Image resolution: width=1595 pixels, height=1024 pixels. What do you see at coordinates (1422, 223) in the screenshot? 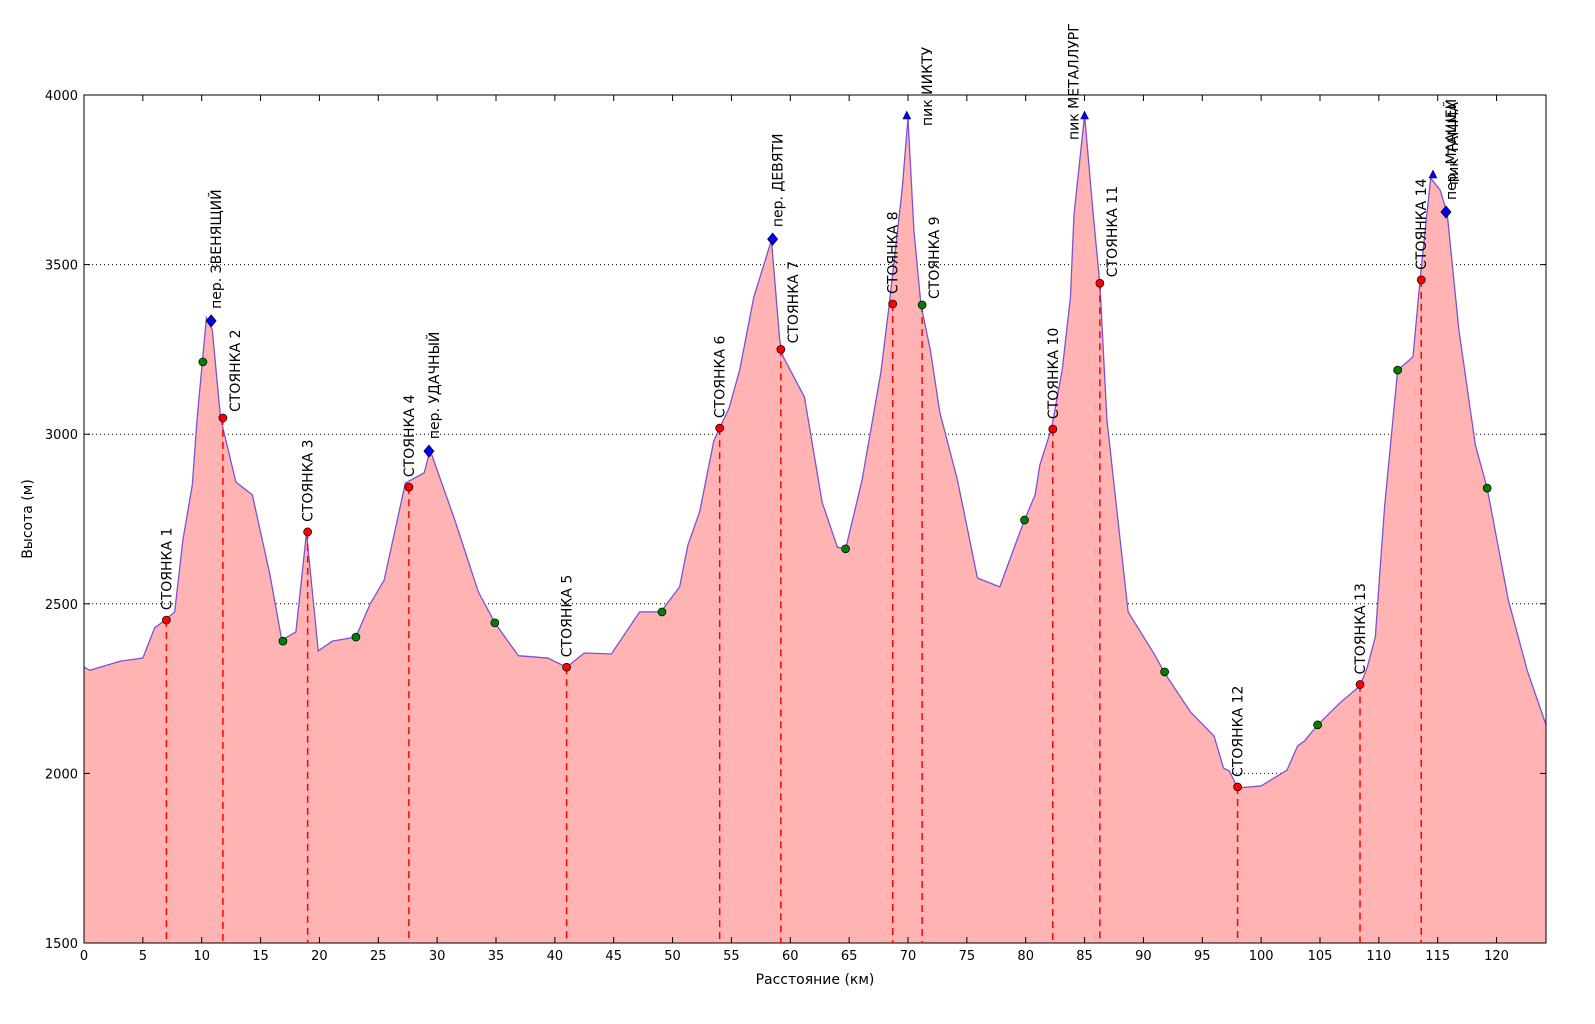
I see `camp-label: СТОЯНКА 14` at bounding box center [1422, 223].